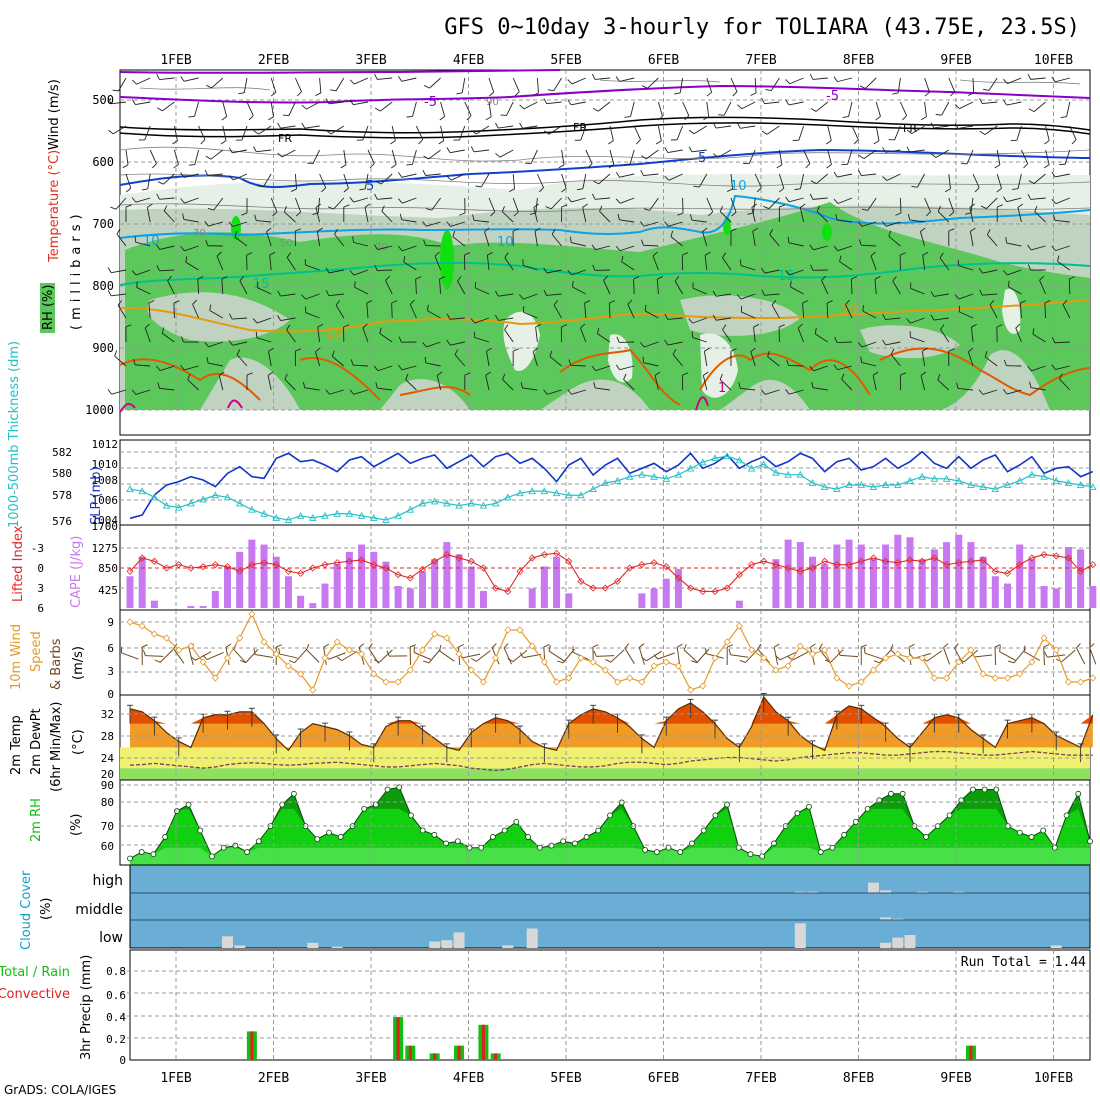 The image size is (1100, 1100). I want to click on contour-plus25, so click(605, 376).